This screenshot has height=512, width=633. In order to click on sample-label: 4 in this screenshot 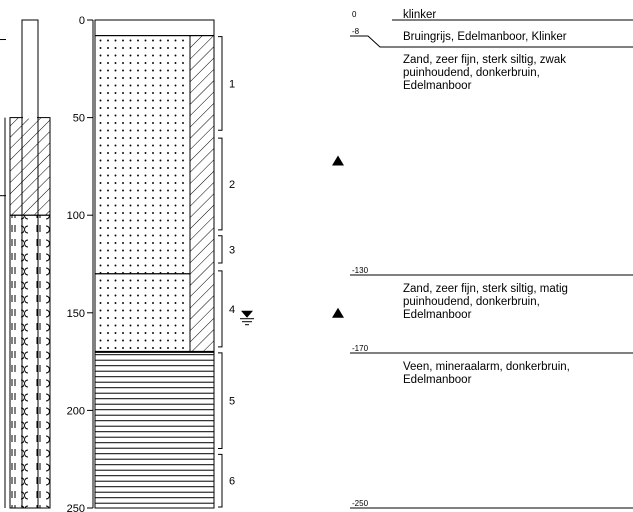, I will do `click(232, 310)`.